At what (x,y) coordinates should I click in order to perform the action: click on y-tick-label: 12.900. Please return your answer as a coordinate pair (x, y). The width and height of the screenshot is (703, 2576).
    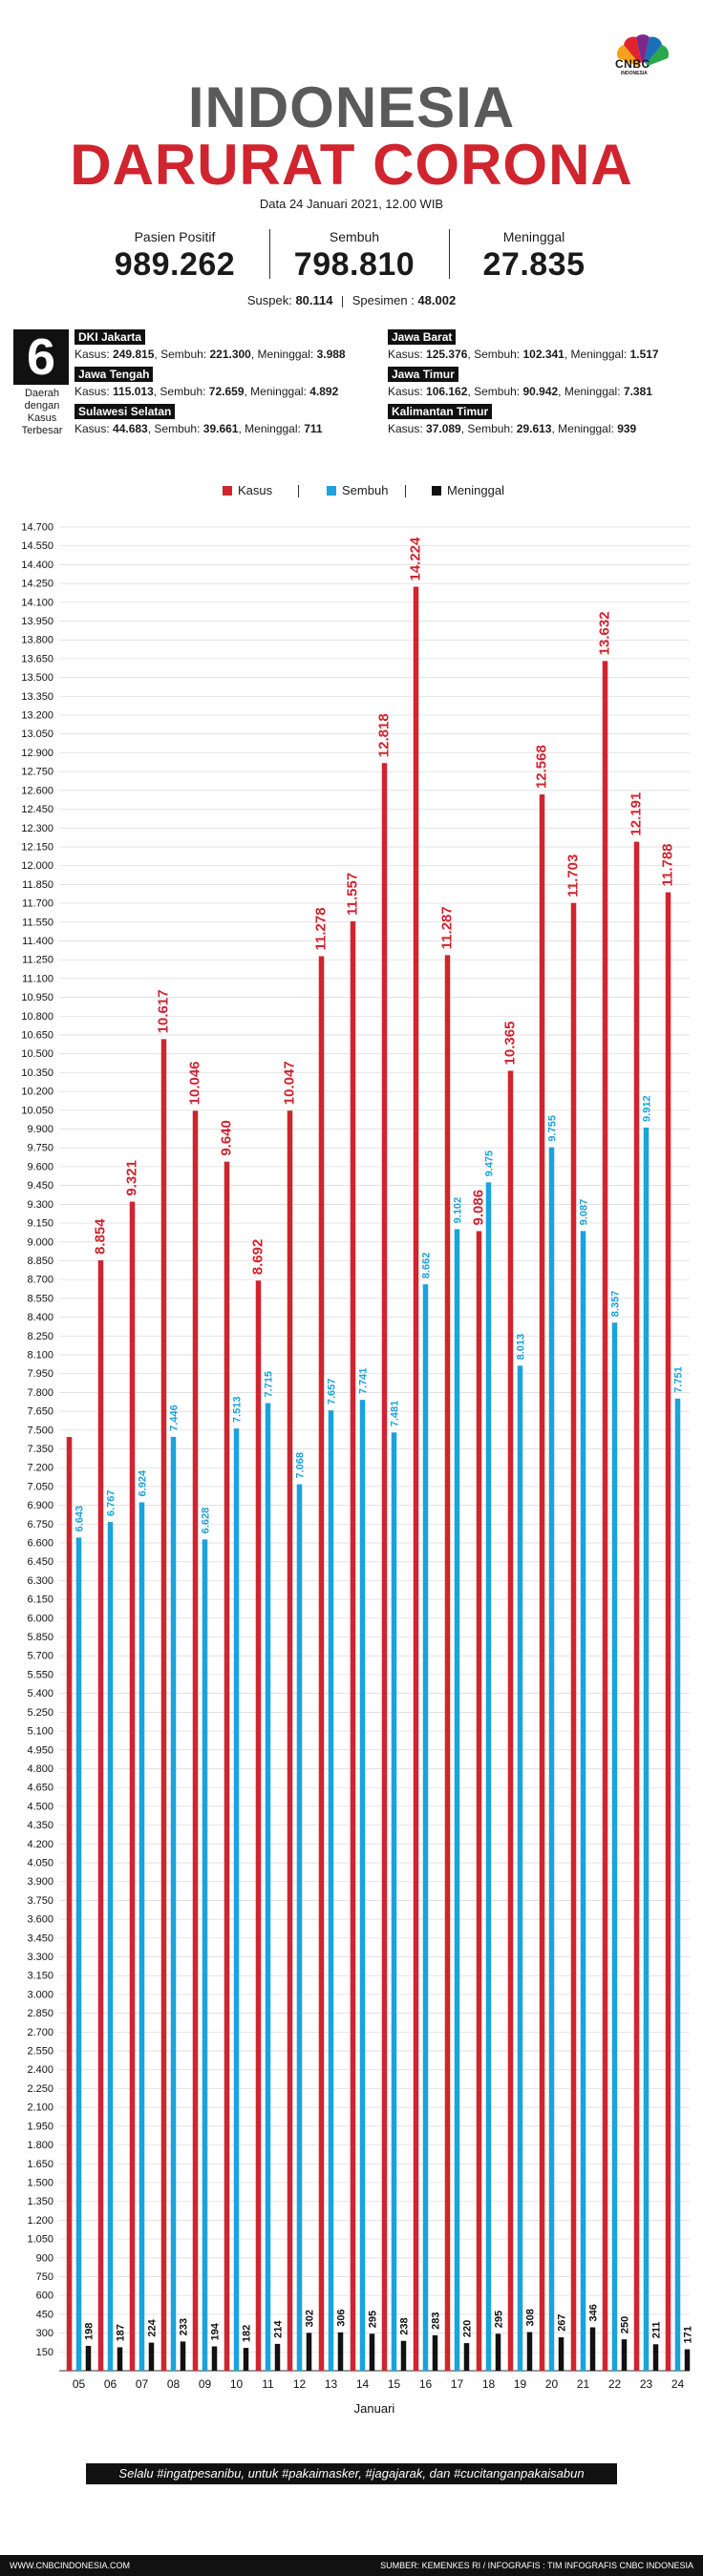
    Looking at the image, I should click on (37, 753).